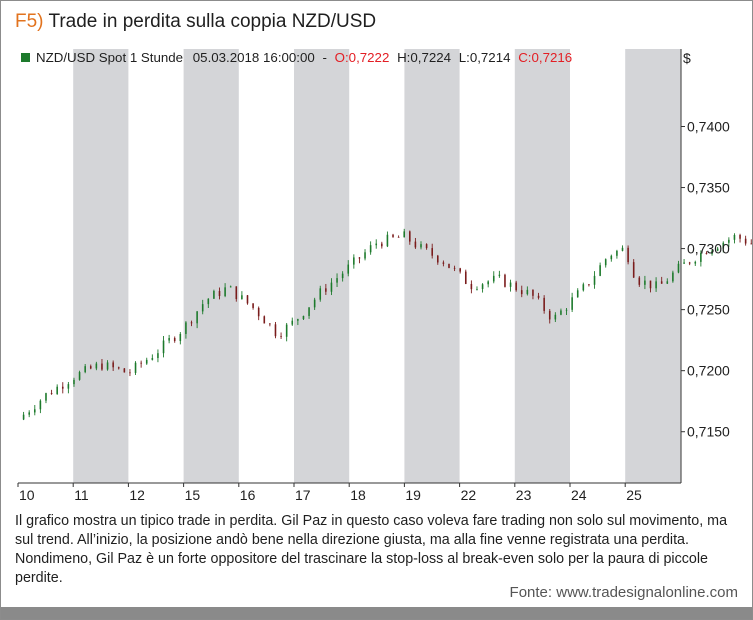 The width and height of the screenshot is (753, 620). Describe the element at coordinates (212, 21) in the screenshot. I see `figure-title-text: Trade in perdita sulla coppia NZD/USD` at that location.